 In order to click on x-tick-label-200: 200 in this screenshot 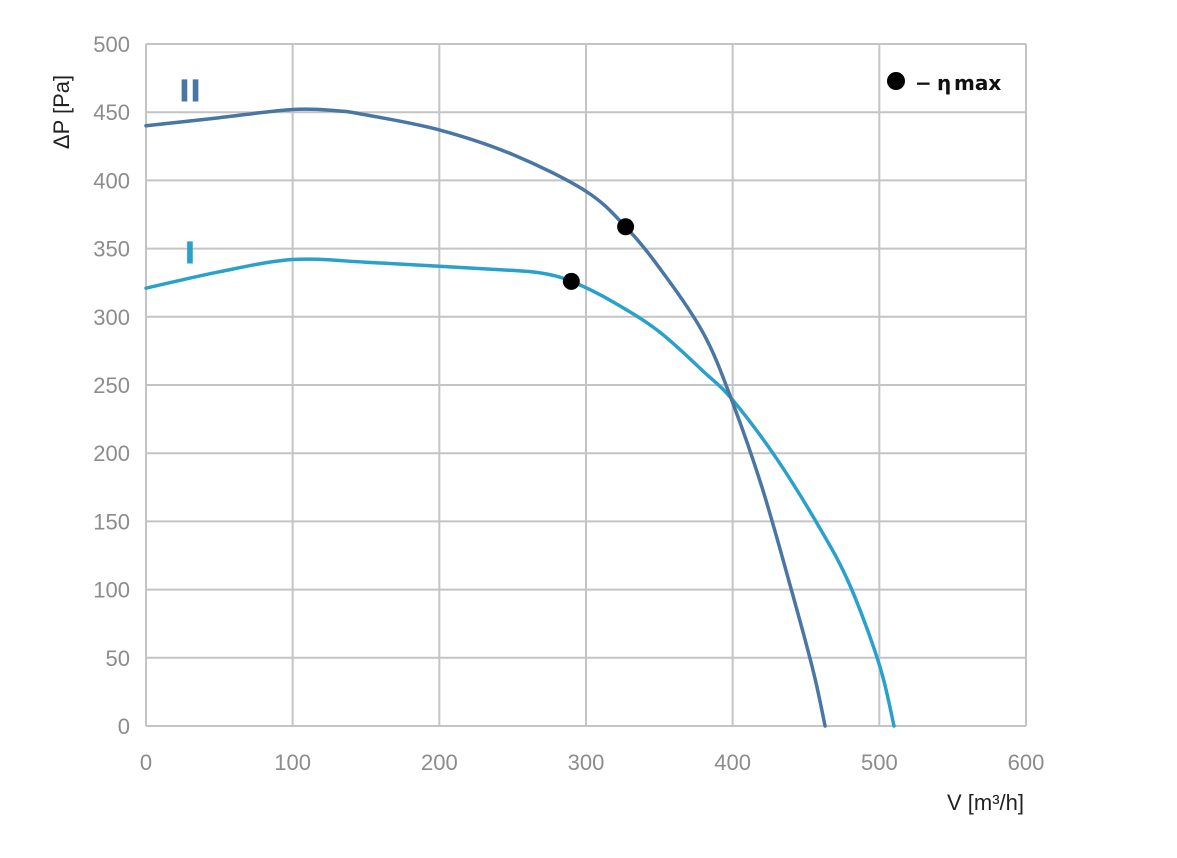, I will do `click(439, 762)`.